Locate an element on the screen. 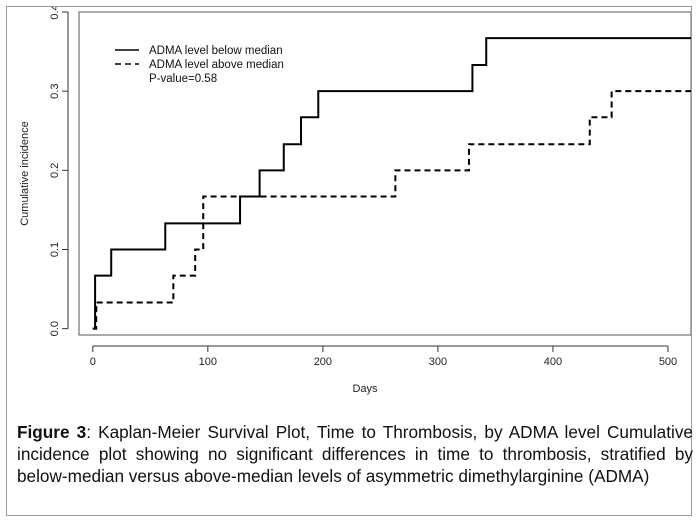  x-tick-label: 0 is located at coordinates (93, 362).